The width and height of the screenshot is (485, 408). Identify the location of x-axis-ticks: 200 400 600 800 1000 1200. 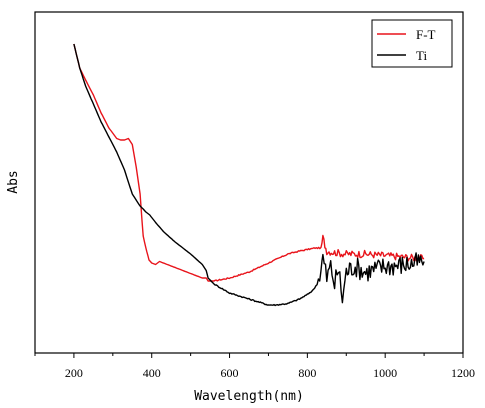
(254, 366).